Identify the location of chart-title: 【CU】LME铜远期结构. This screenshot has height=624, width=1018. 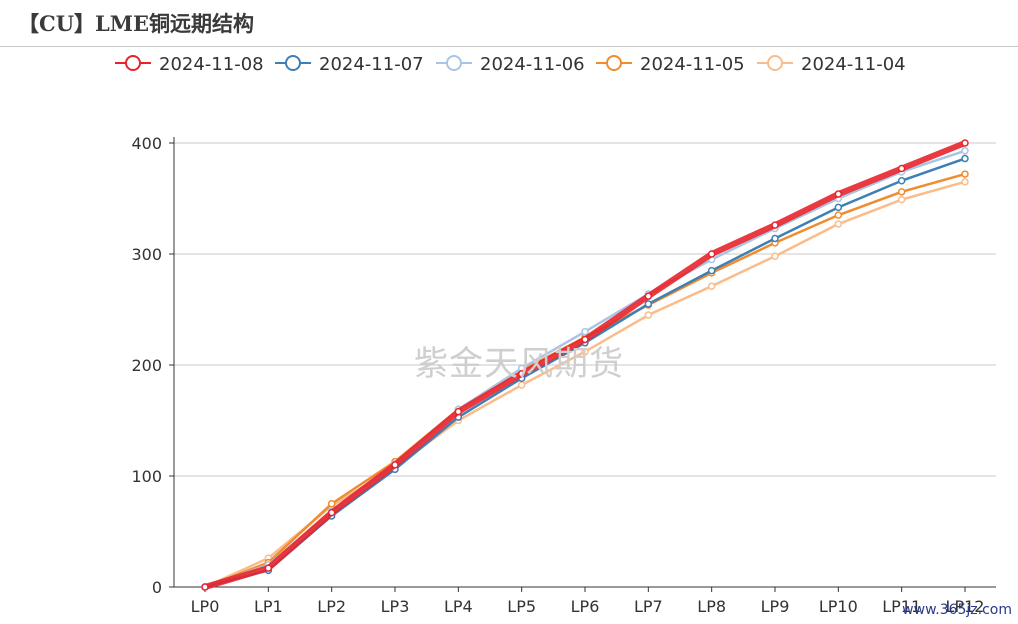
(136, 23).